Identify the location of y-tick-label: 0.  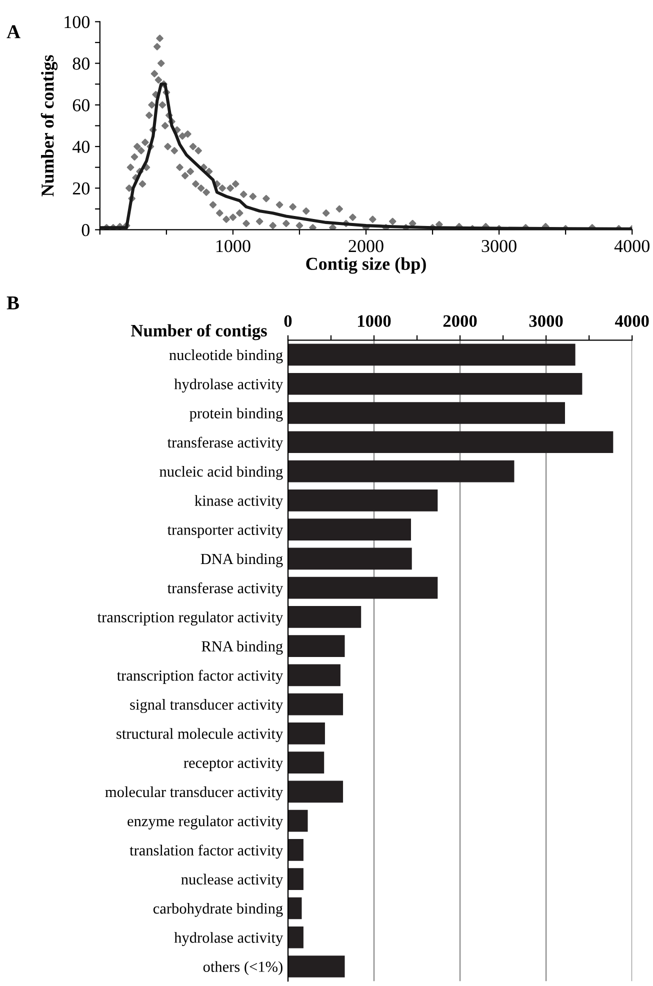
(86, 230).